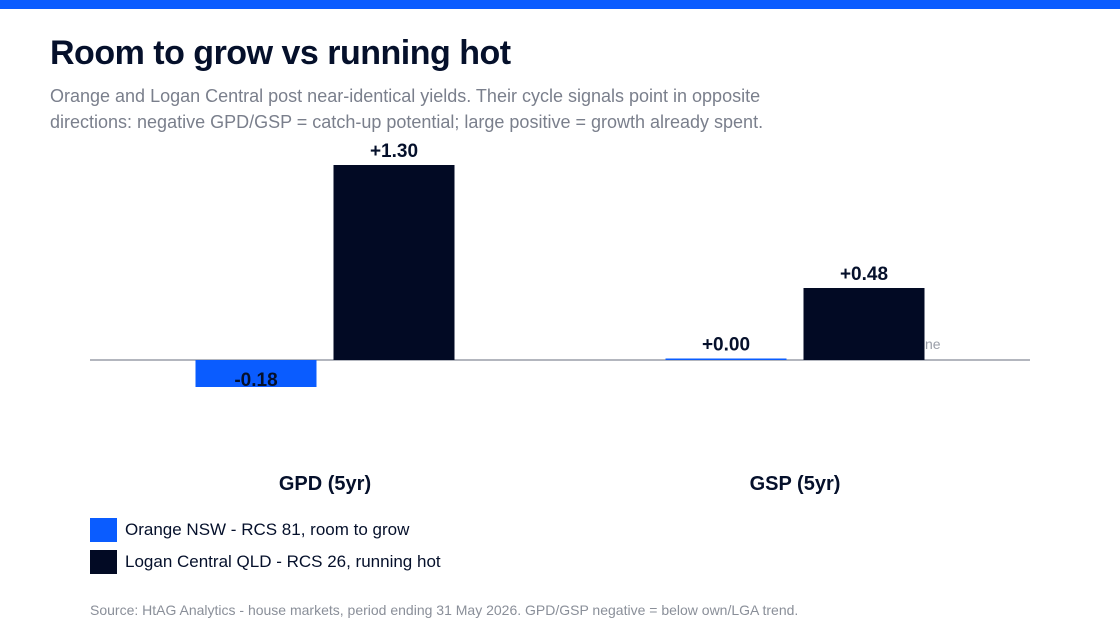 This screenshot has width=1120, height=640. I want to click on data-label-orange-gpd: -0.18, so click(255, 380).